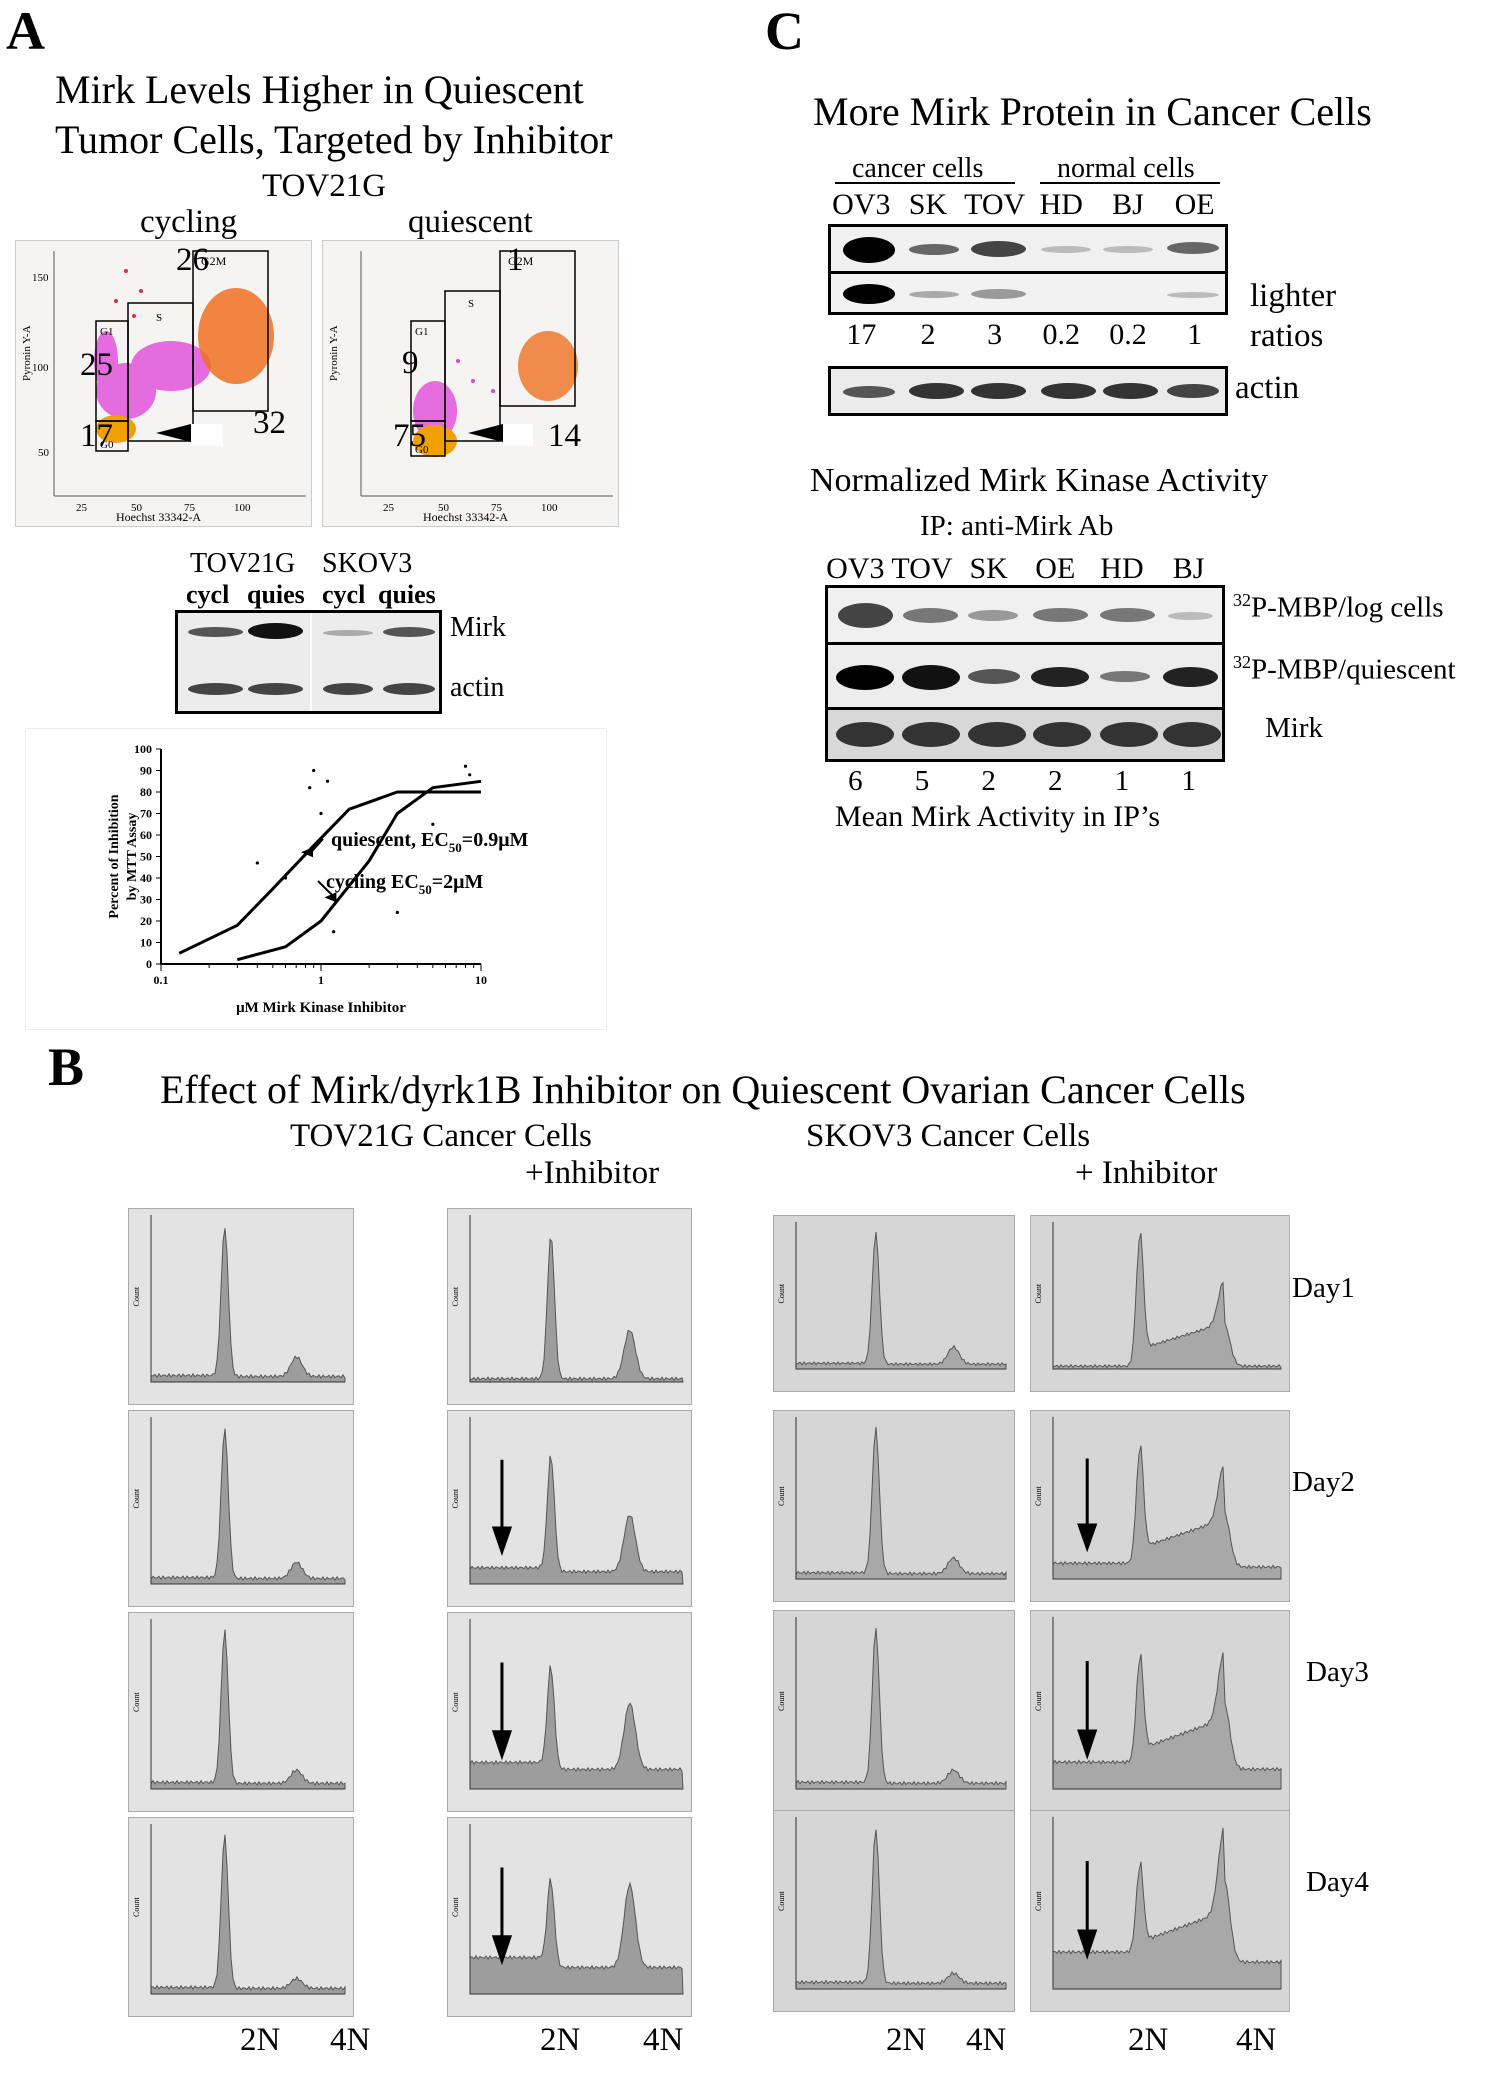 The image size is (1508, 2073). What do you see at coordinates (149, 964) in the screenshot?
I see `y-tick-label: 0` at bounding box center [149, 964].